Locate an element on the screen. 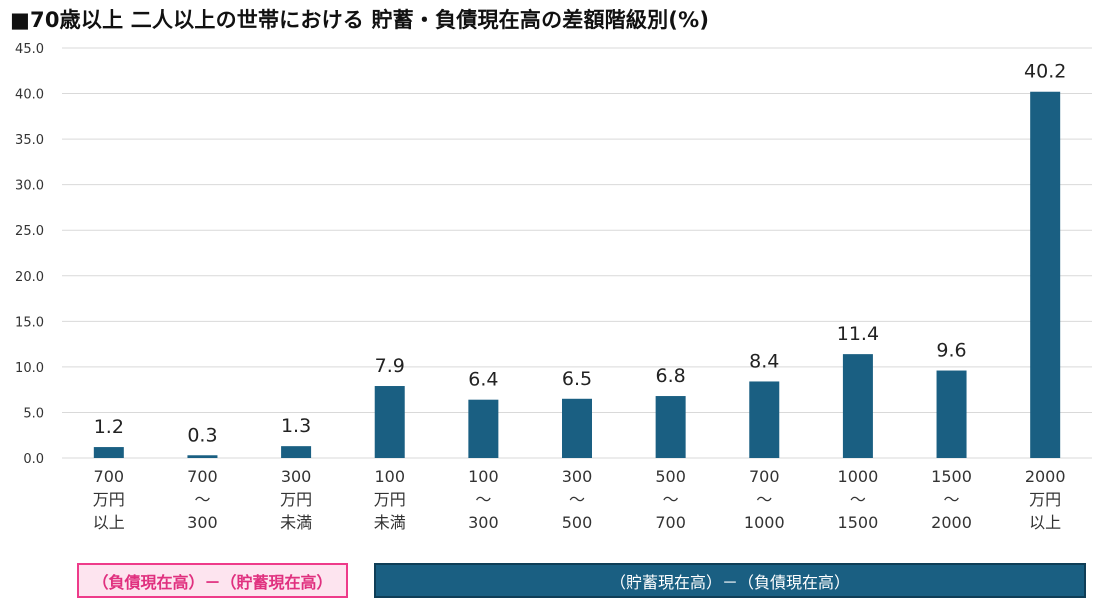  chart-title: ■70歳以上 二人以上の世帯における 貯蓄・負債現在高の差額階級別(%) is located at coordinates (360, 20).